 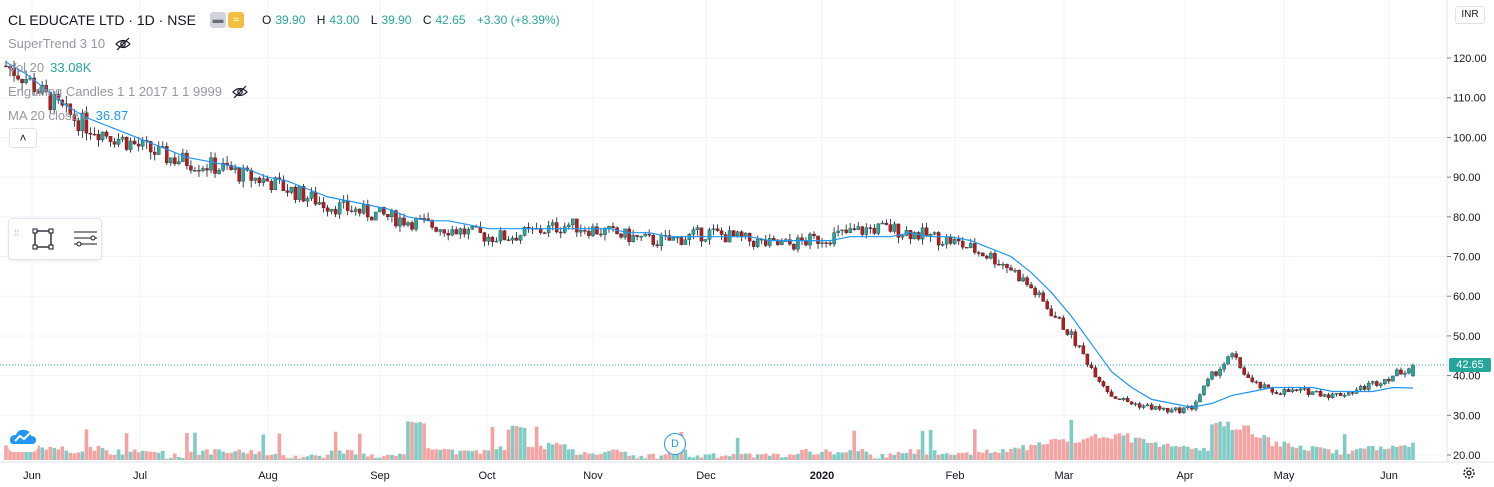 I want to click on time-tick-label: Oct, so click(x=486, y=476).